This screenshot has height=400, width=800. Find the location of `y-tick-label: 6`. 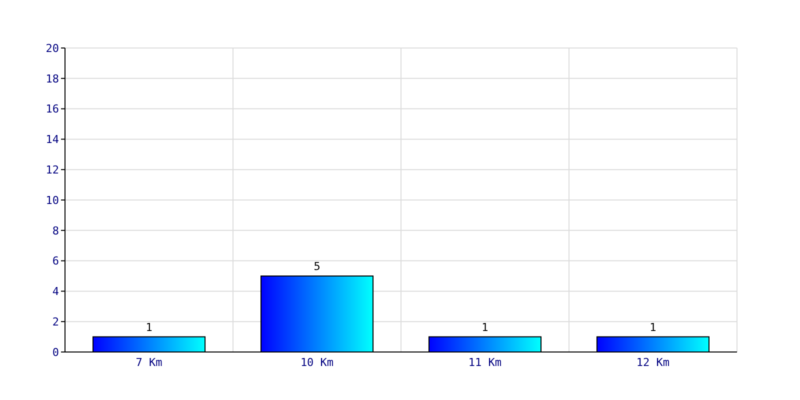

y-tick-label: 6 is located at coordinates (55, 261).